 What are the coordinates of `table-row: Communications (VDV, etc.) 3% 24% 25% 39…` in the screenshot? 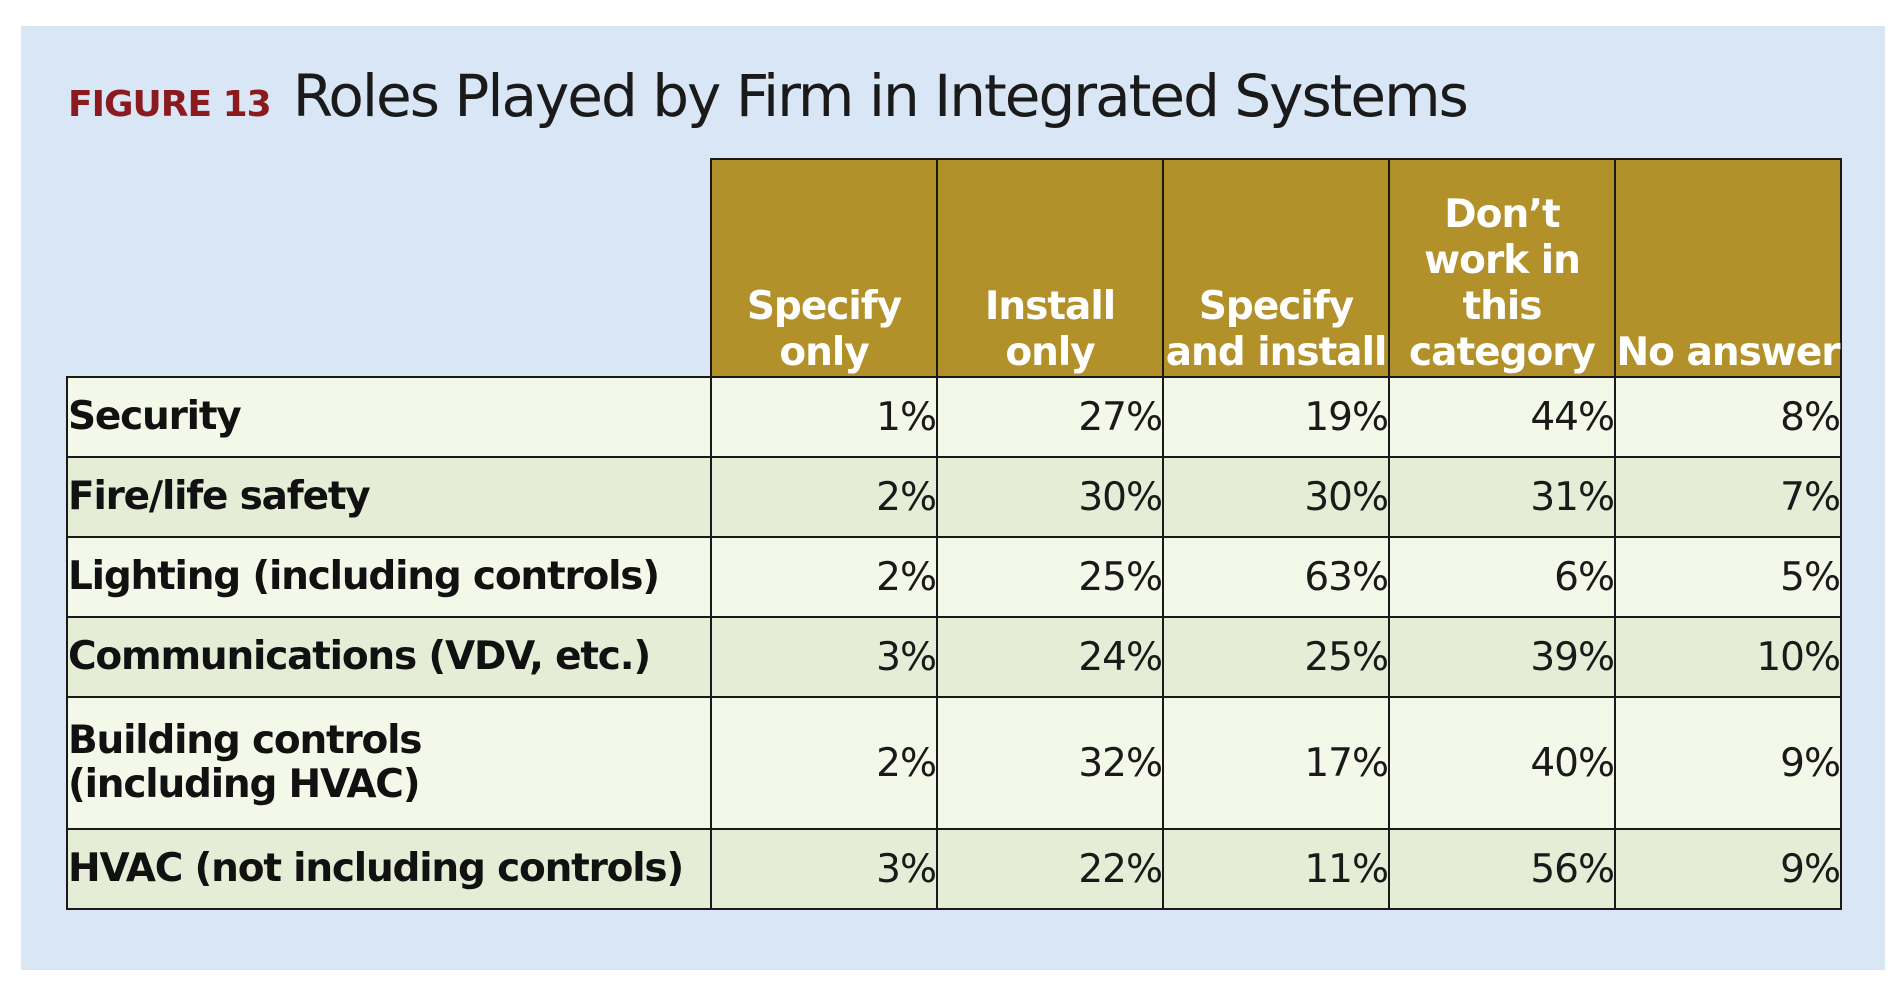 It's located at (954, 657).